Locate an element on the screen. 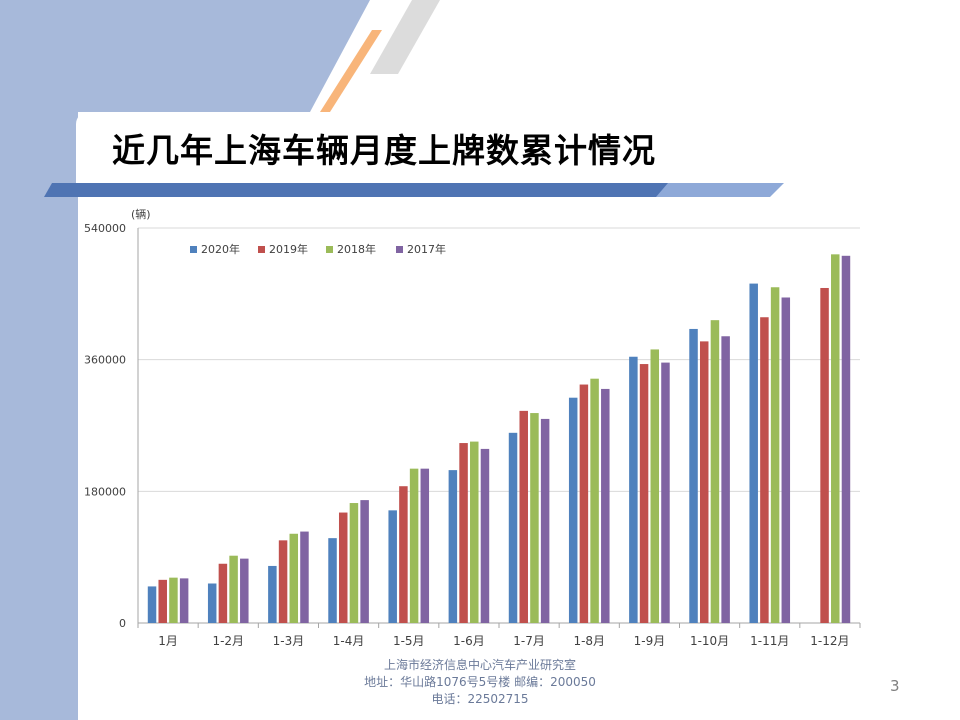 The height and width of the screenshot is (720, 960). x-tick-label: 1-9月 is located at coordinates (650, 641).